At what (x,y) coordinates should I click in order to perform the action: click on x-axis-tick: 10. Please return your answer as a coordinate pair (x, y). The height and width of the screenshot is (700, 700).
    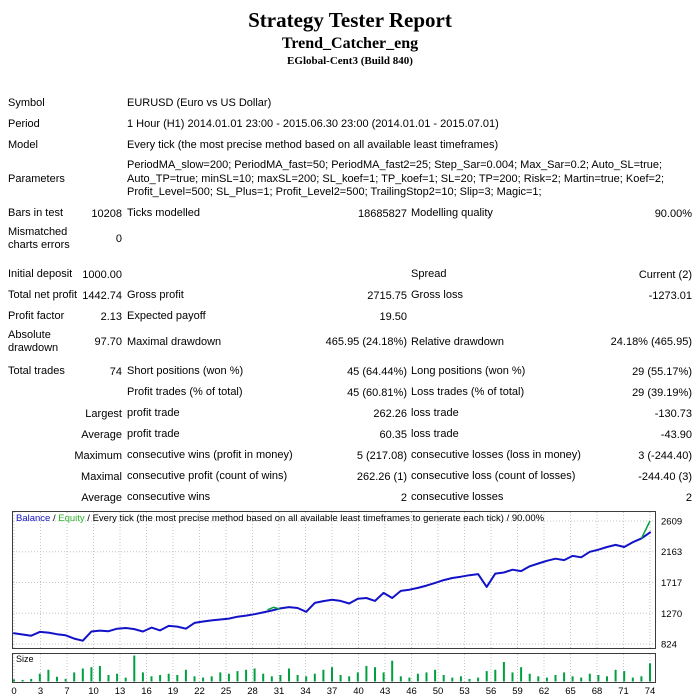
    Looking at the image, I should click on (93, 691).